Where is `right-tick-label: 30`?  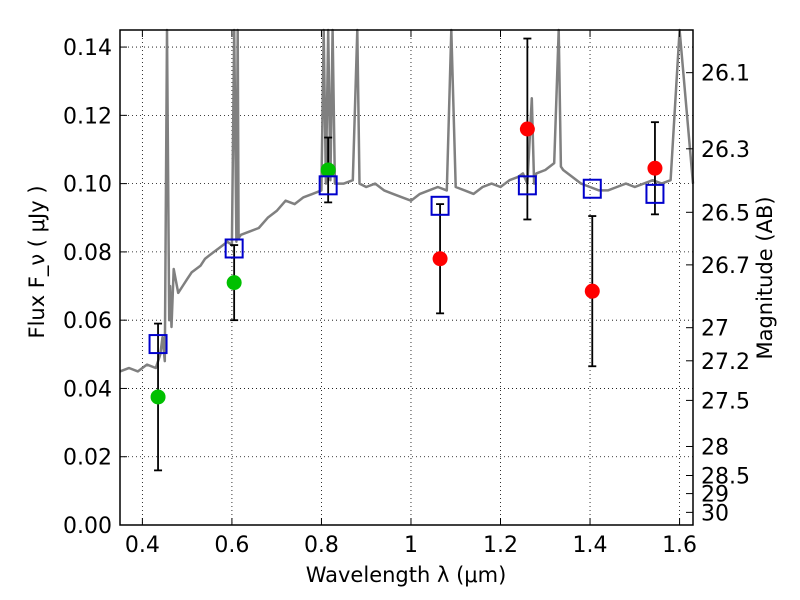
right-tick-label: 30 is located at coordinates (715, 513).